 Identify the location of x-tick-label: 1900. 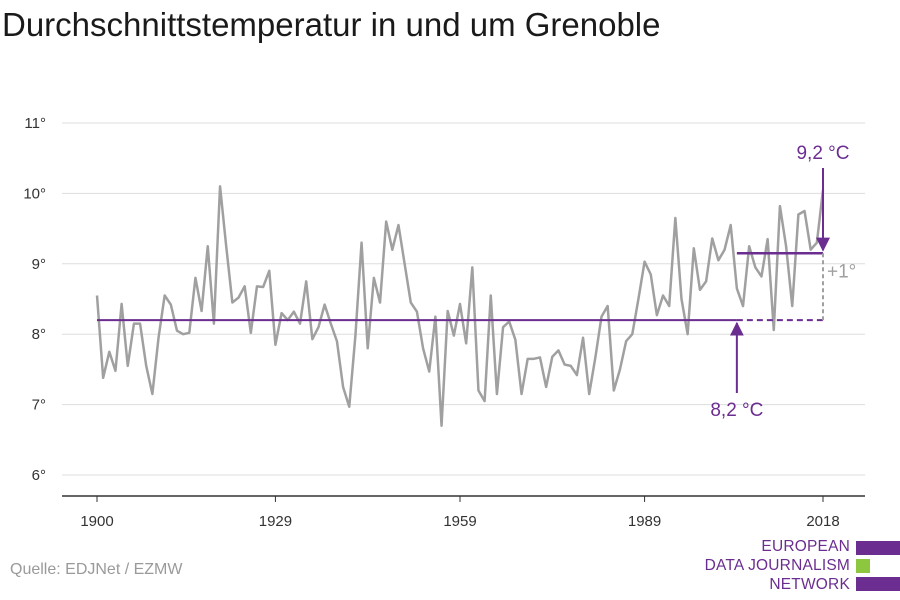
(96, 521).